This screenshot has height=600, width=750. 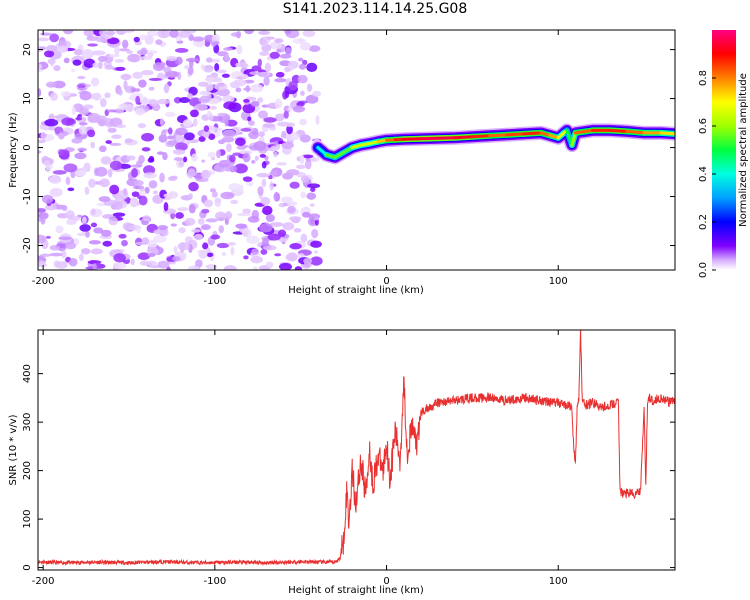 I want to click on chart-title: S141.2023.114.14.25.G08, so click(x=375, y=9).